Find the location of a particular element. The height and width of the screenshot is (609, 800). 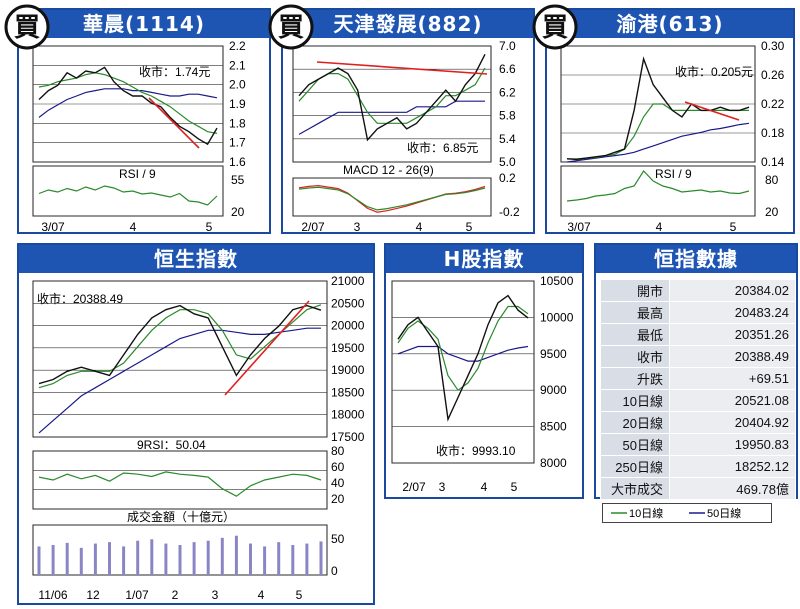

stats-row: 升跌 +69.51 is located at coordinates (698, 378).